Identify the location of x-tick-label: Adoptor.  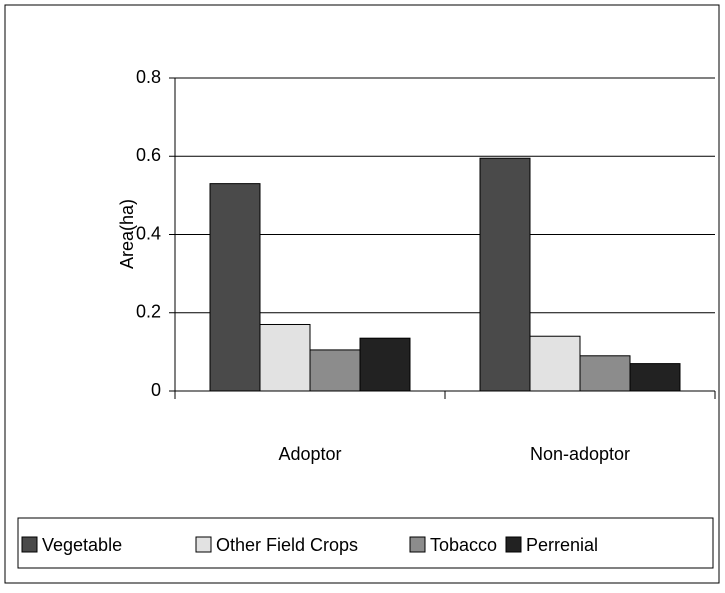
(309, 454).